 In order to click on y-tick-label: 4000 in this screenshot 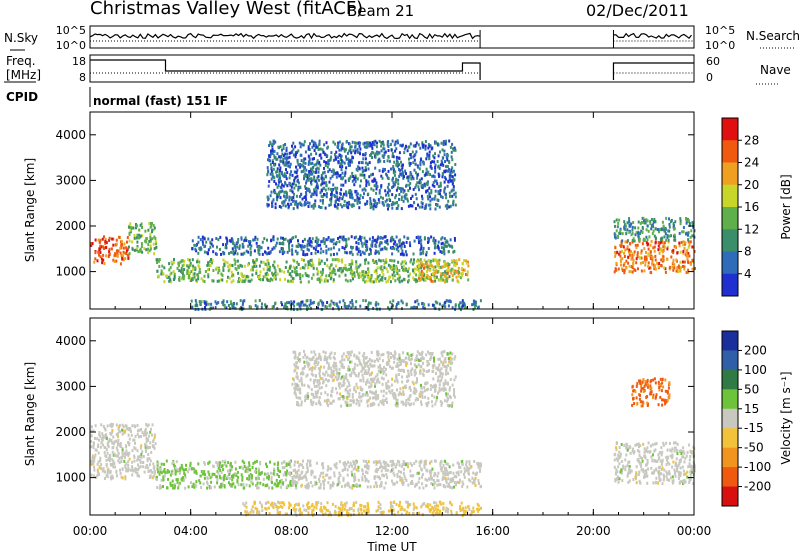, I will do `click(70, 135)`.